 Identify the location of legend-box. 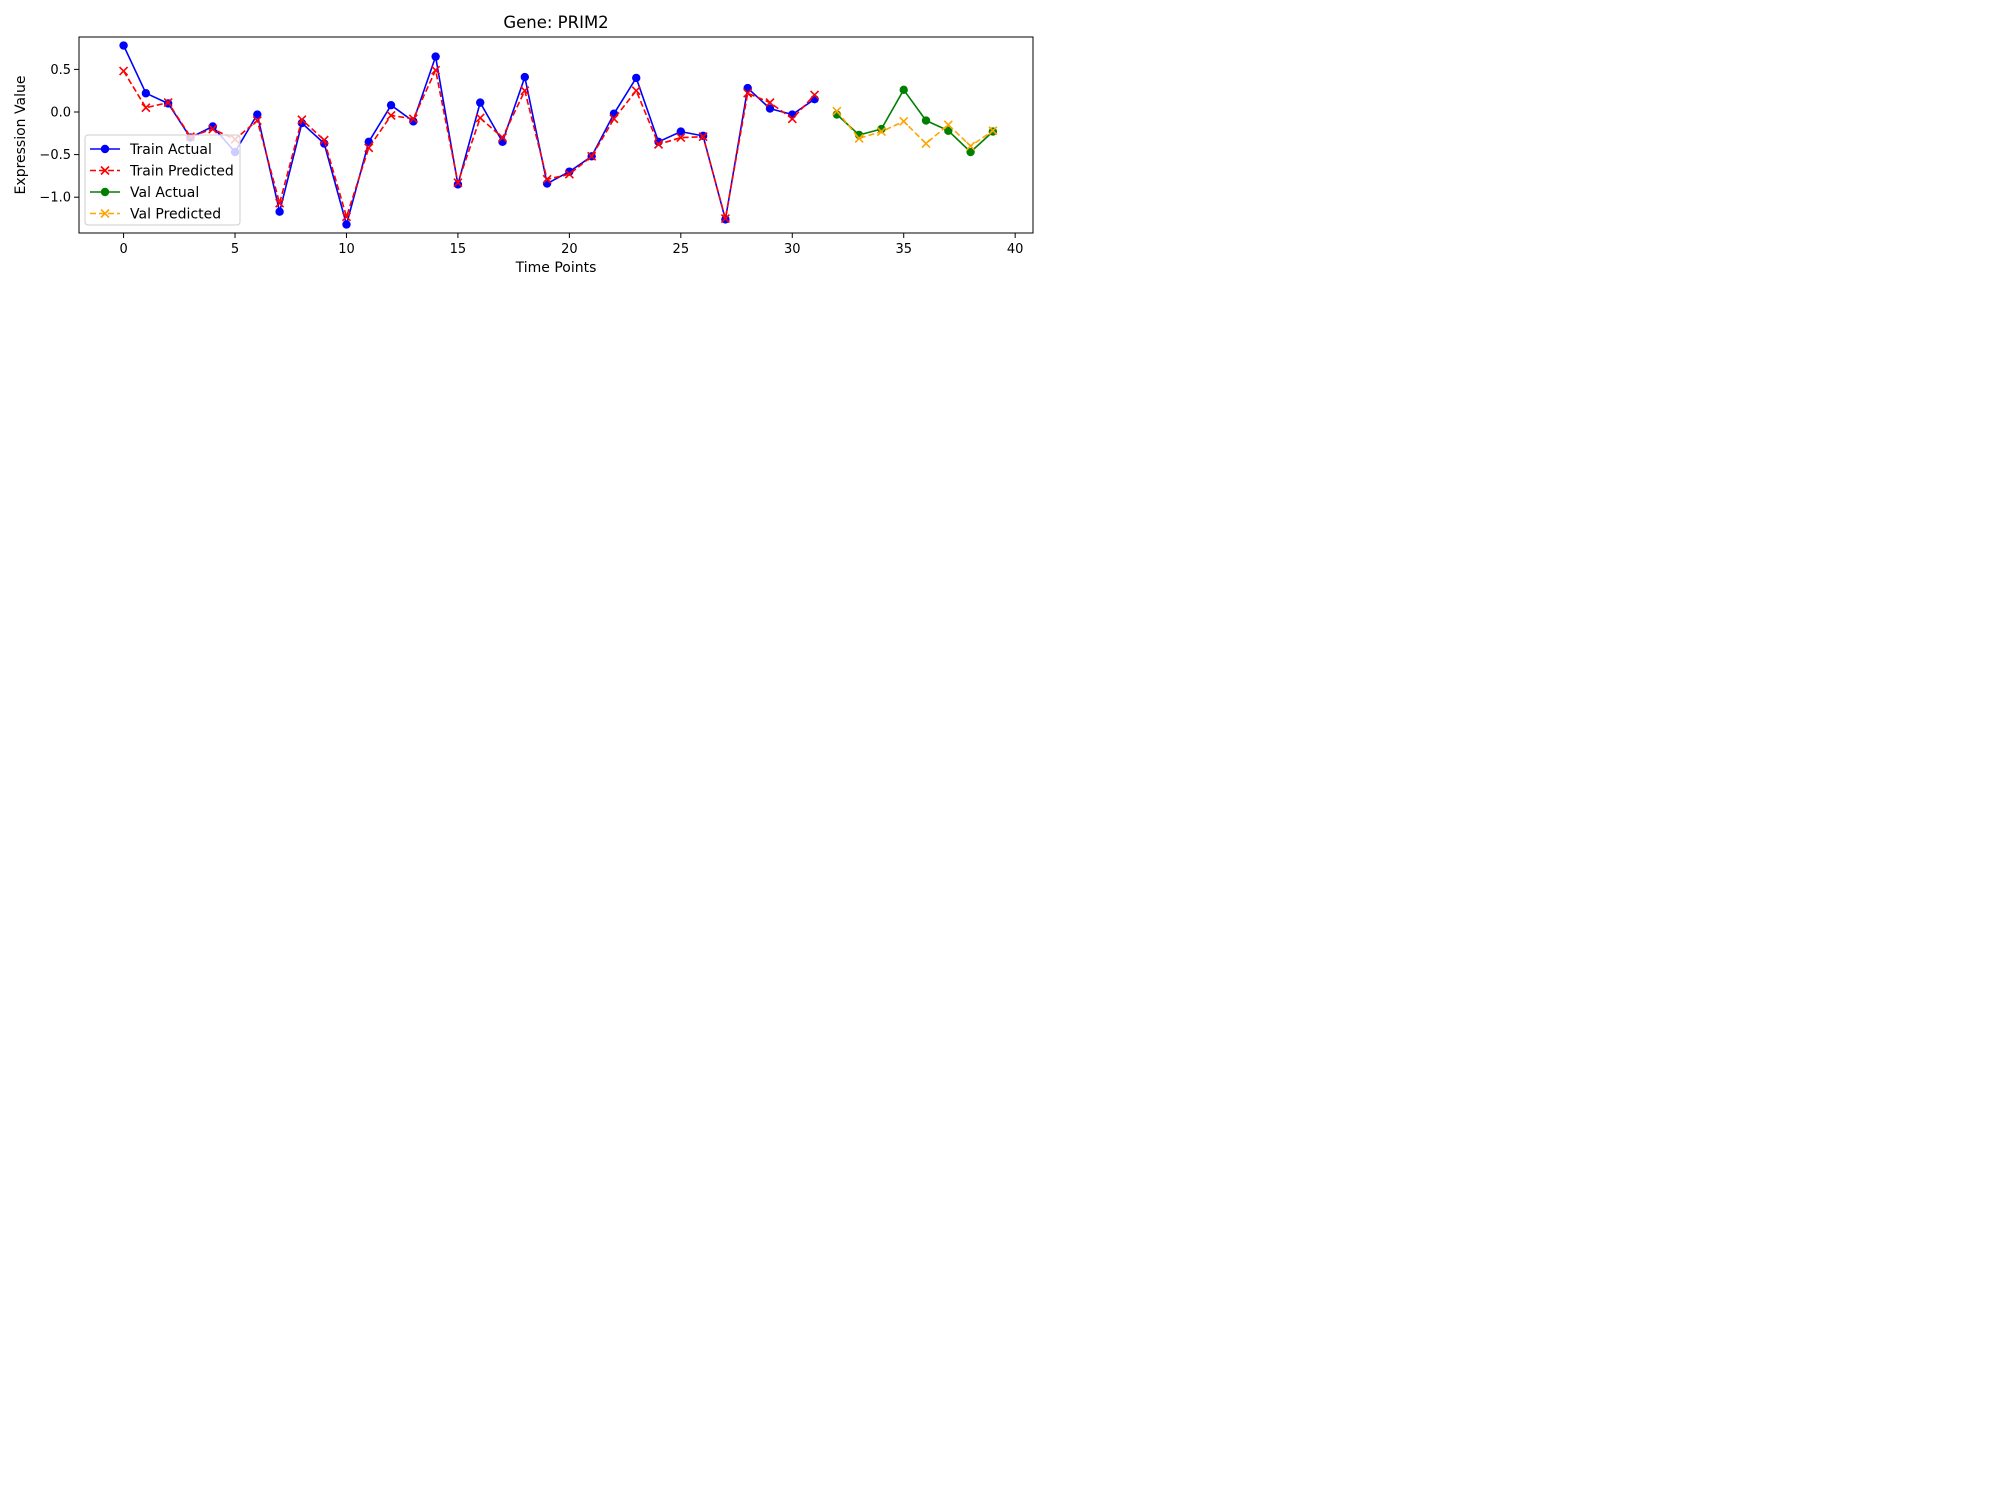
(162, 180).